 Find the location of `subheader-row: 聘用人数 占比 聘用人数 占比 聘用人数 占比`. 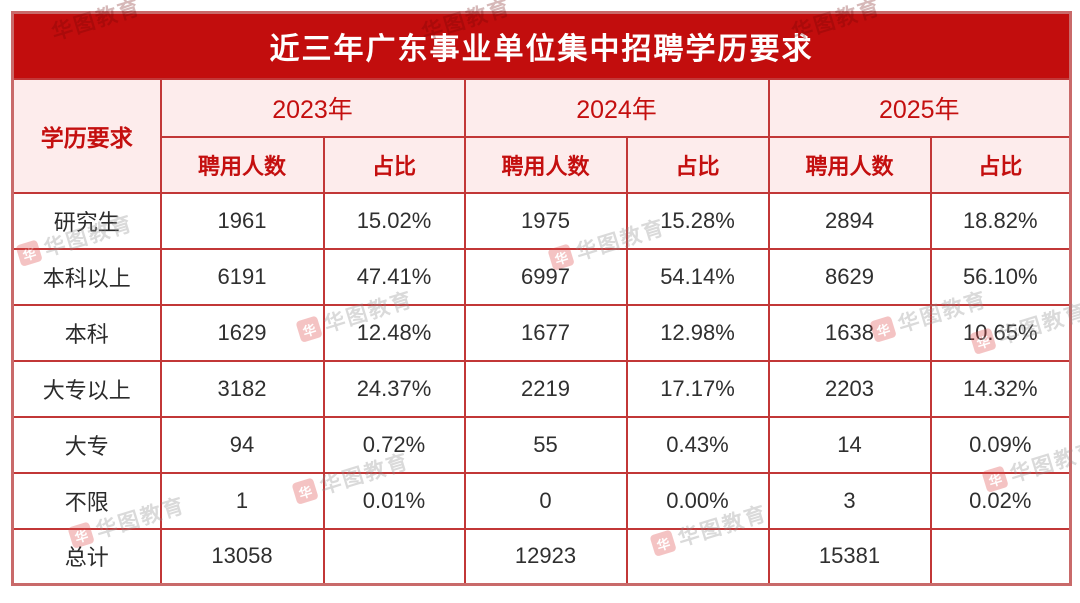

subheader-row: 聘用人数 占比 聘用人数 占比 聘用人数 占比 is located at coordinates (542, 164).